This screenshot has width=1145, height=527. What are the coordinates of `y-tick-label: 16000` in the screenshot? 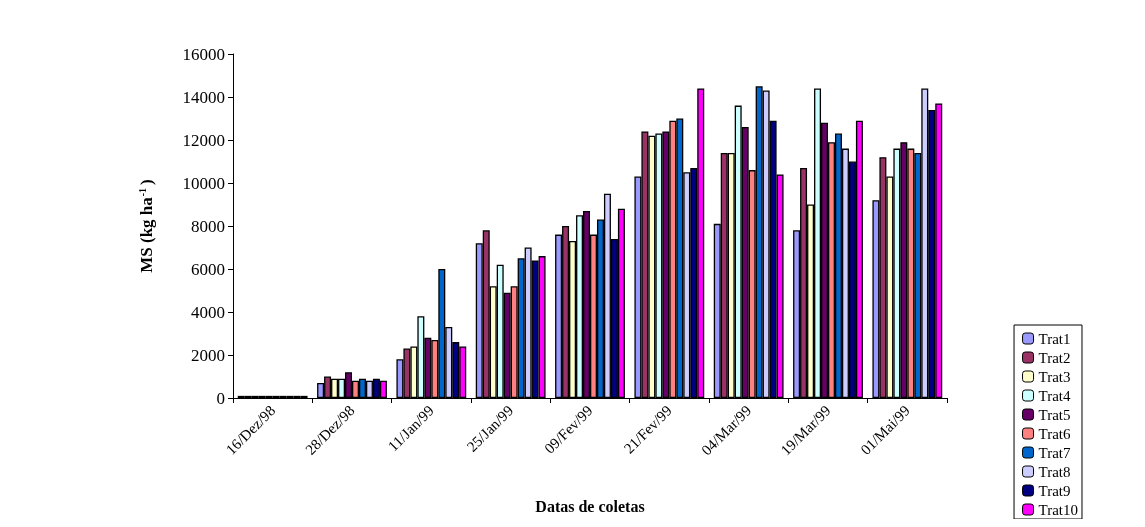 It's located at (203, 54).